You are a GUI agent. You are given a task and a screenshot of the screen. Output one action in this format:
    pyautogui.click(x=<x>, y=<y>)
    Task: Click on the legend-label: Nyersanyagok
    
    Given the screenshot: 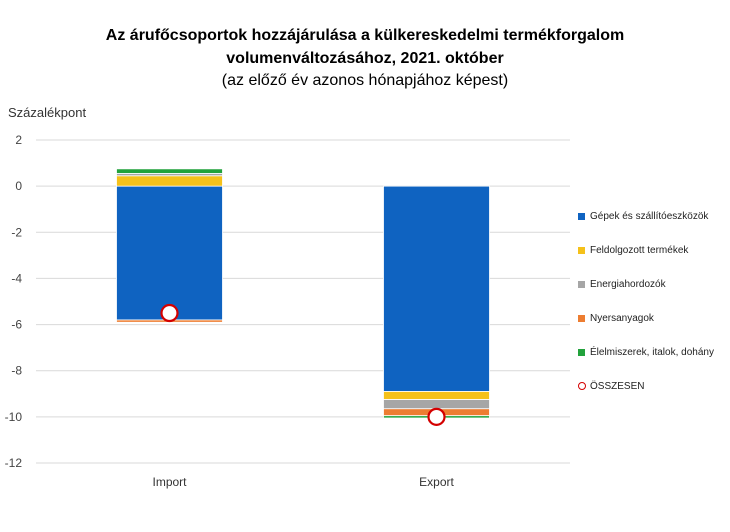 What is the action you would take?
    pyautogui.click(x=622, y=318)
    